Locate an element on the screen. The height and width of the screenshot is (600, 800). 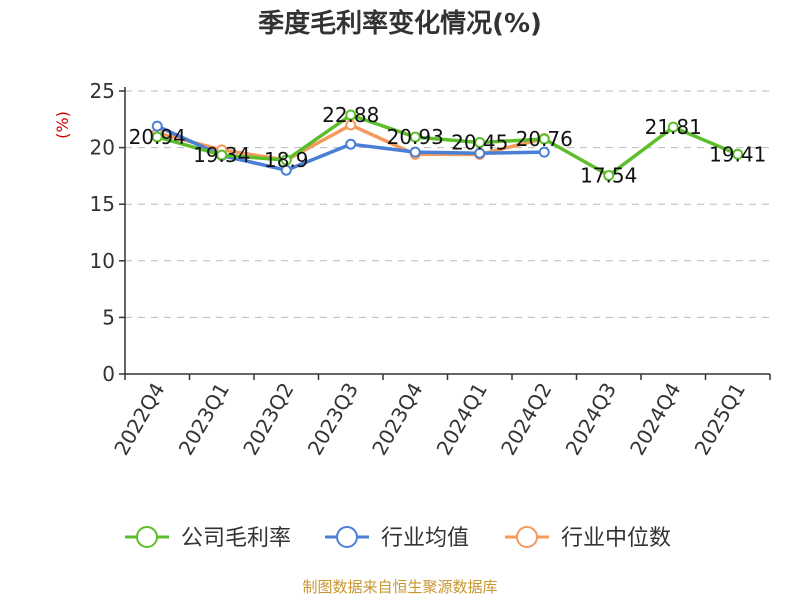
data-label: 20.76 is located at coordinates (544, 139).